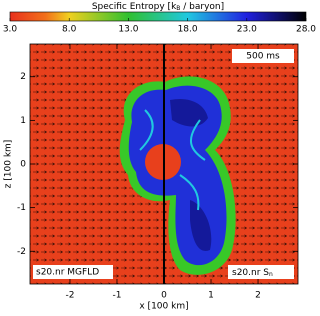 The width and height of the screenshot is (320, 316). What do you see at coordinates (252, 273) in the screenshot?
I see `model-label: s20.nr Sn` at bounding box center [252, 273].